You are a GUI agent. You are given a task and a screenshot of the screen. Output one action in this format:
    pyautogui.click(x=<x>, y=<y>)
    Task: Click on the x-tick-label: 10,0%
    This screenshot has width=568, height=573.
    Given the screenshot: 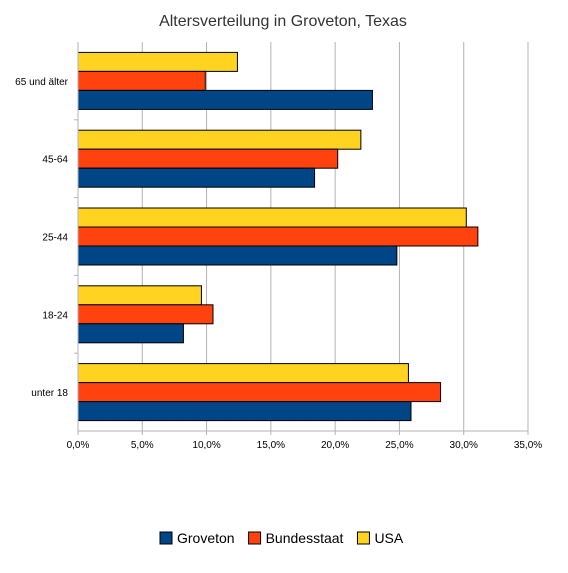 What is the action you would take?
    pyautogui.click(x=206, y=445)
    